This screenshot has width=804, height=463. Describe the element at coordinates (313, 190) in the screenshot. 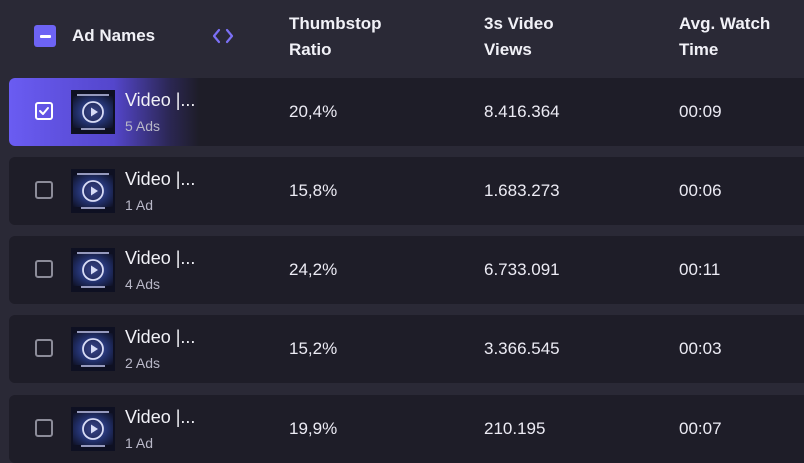

I see `thumbstop-ratio-cell: 15,8%` at that location.